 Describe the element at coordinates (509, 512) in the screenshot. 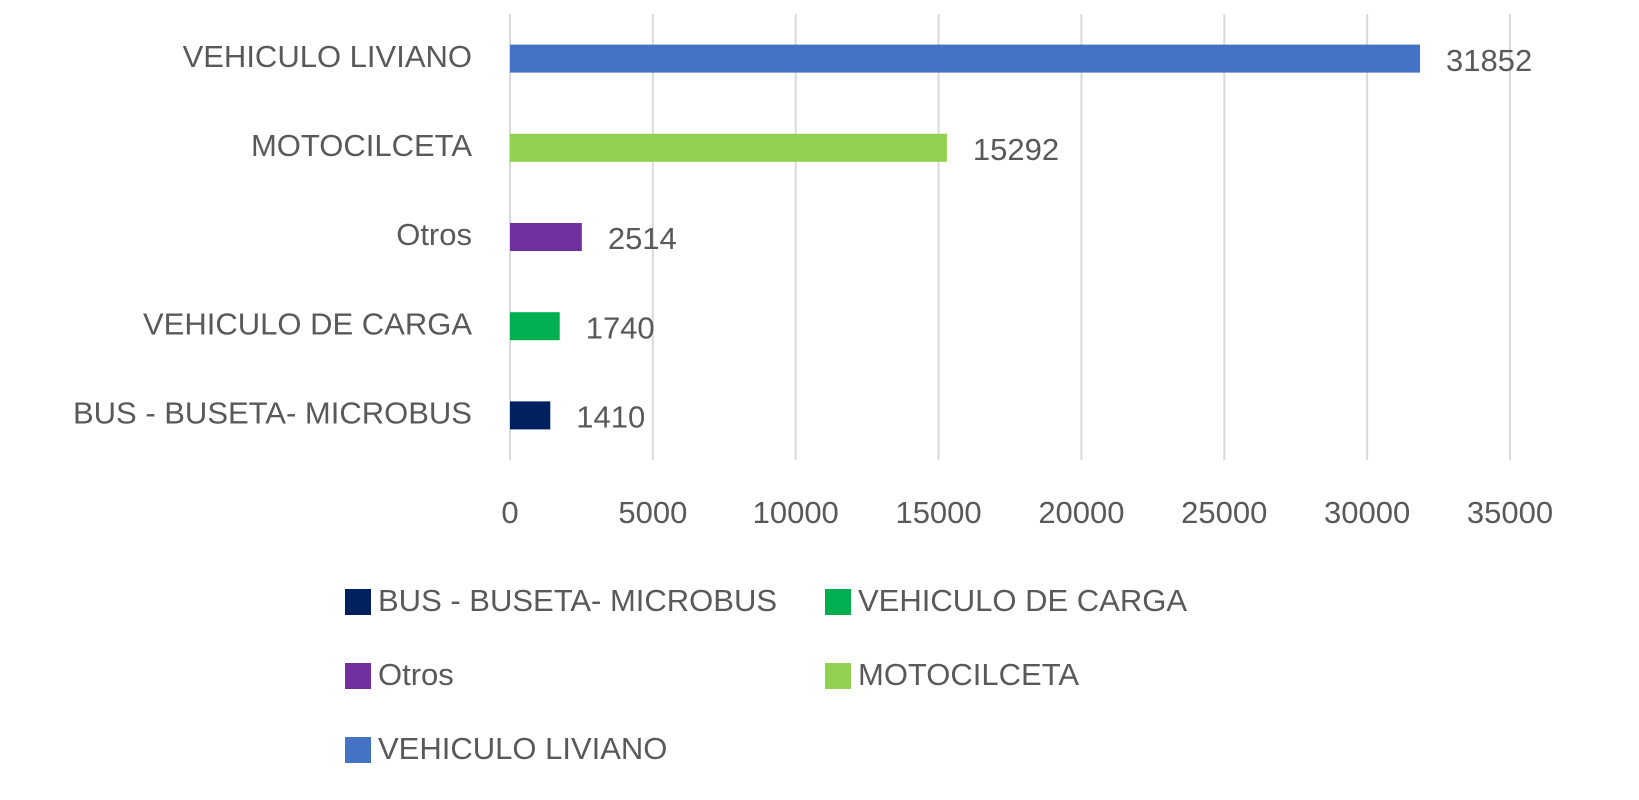

I see `x-tick-label: 0` at that location.